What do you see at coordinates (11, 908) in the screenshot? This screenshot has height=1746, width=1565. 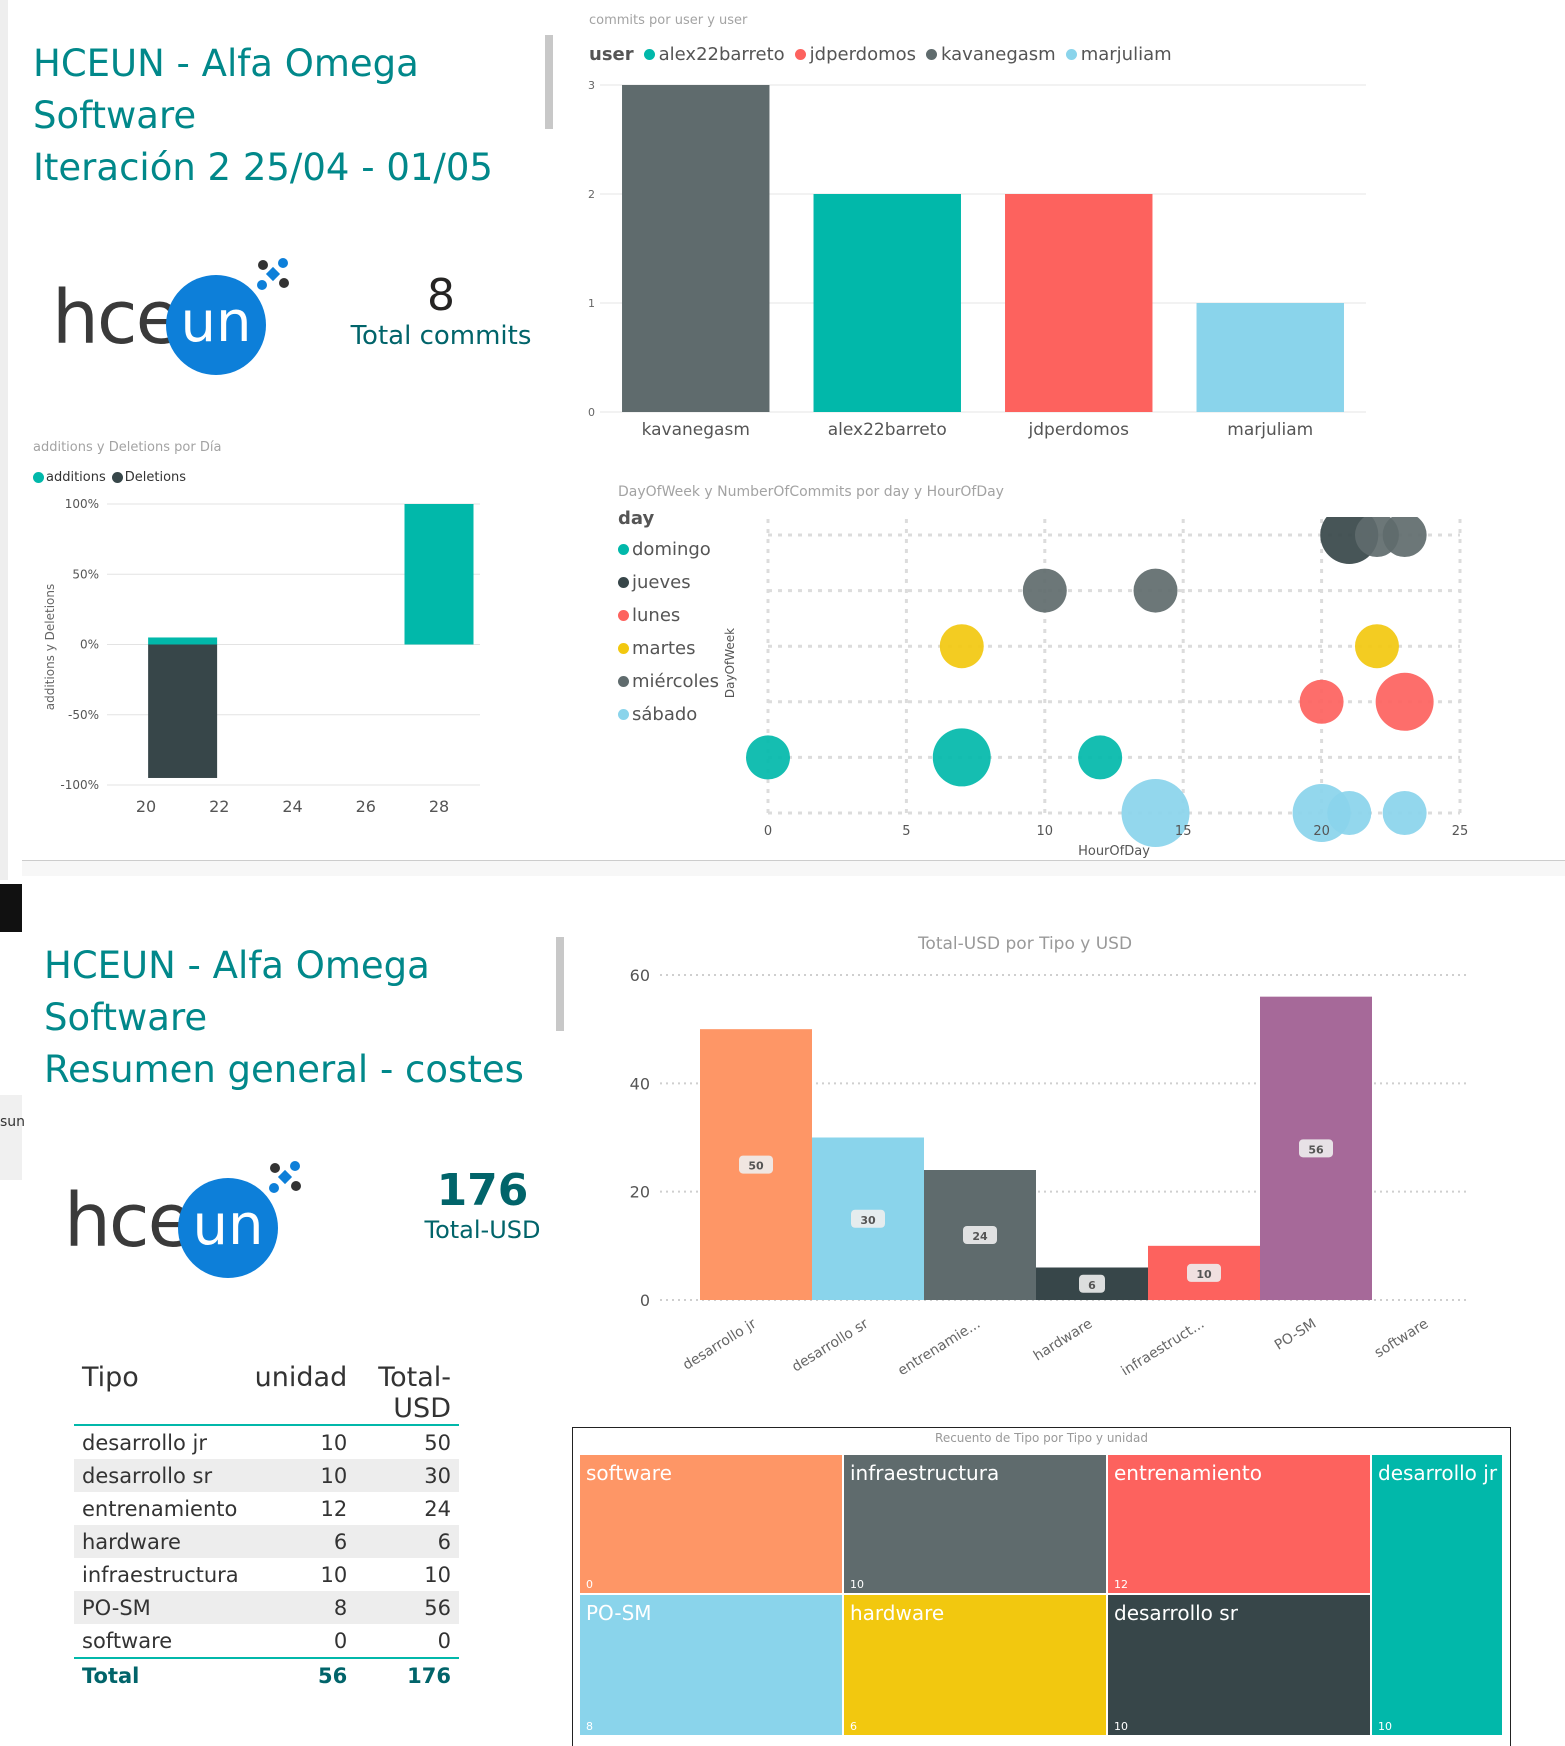 I see `black-edge-block` at bounding box center [11, 908].